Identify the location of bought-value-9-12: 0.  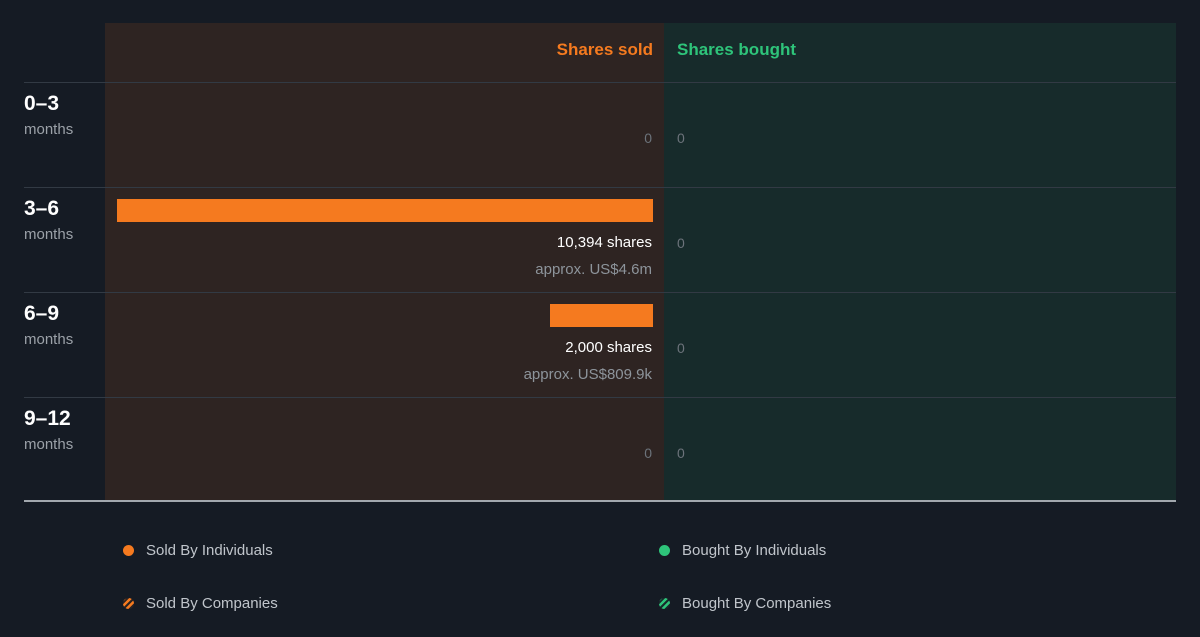
(681, 453).